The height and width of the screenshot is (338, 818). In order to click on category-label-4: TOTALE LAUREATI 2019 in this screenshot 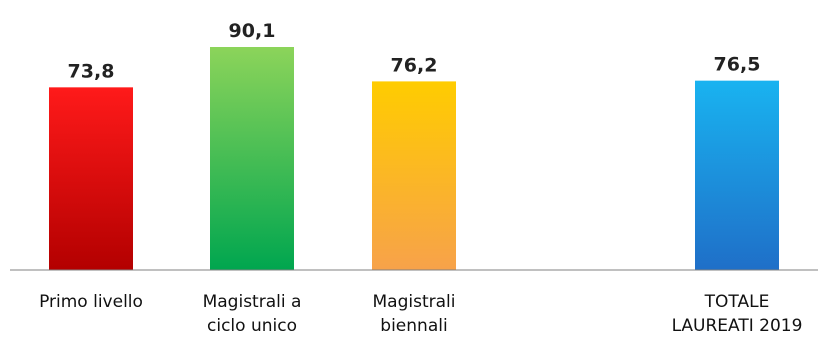, I will do `click(737, 314)`.